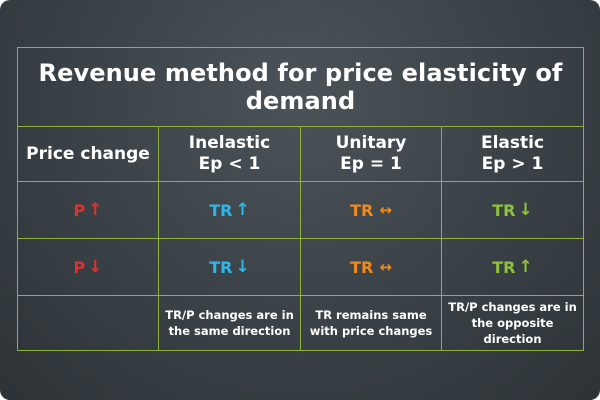 This screenshot has height=400, width=600. I want to click on cell-inelastic-tr: TR ↓, so click(229, 267).